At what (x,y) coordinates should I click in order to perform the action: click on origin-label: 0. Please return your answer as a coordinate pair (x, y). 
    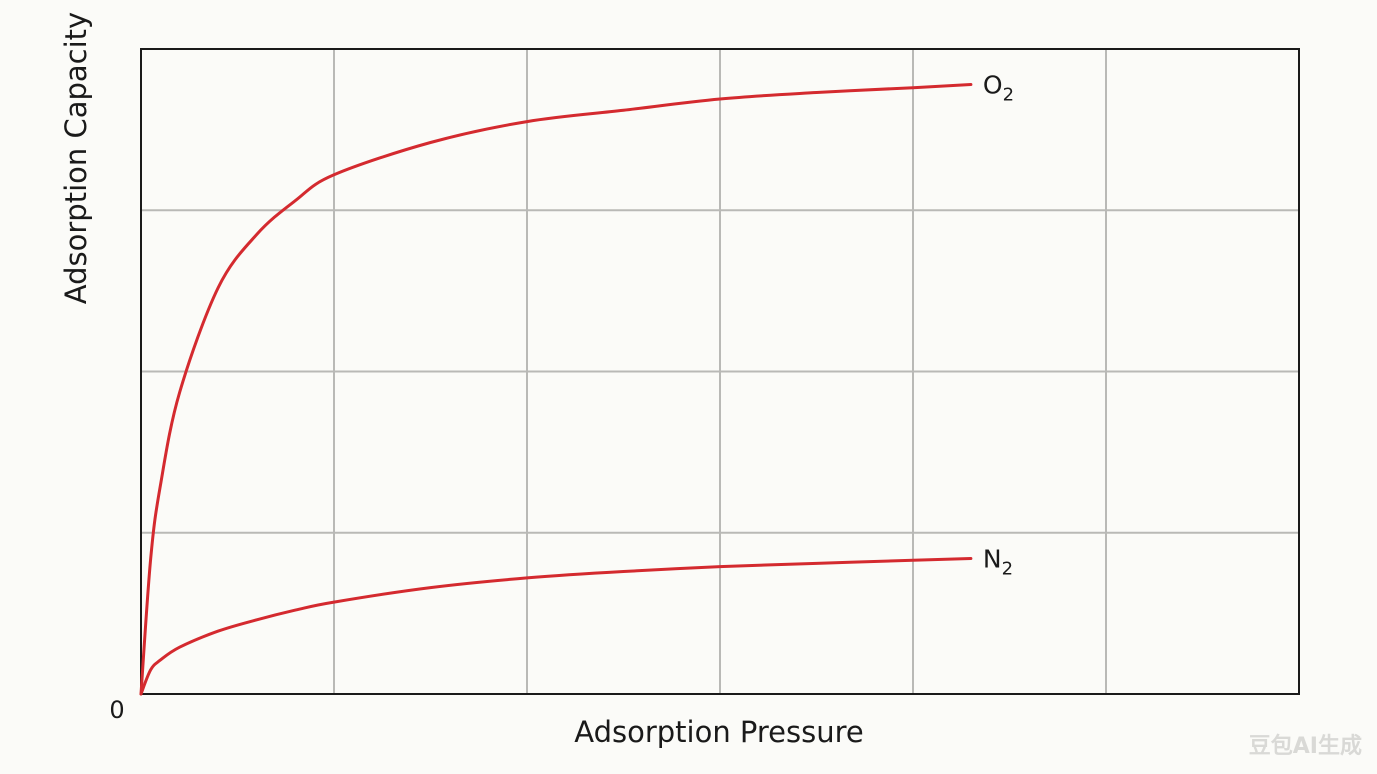
    Looking at the image, I should click on (116, 710).